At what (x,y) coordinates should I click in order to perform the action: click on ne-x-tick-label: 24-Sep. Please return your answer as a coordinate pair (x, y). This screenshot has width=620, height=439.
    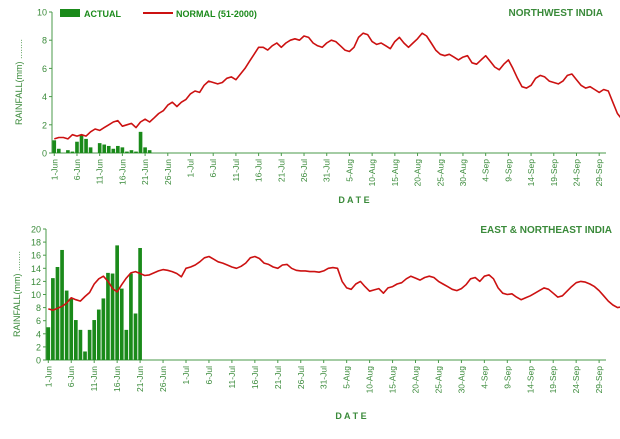
    Looking at the image, I should click on (576, 380).